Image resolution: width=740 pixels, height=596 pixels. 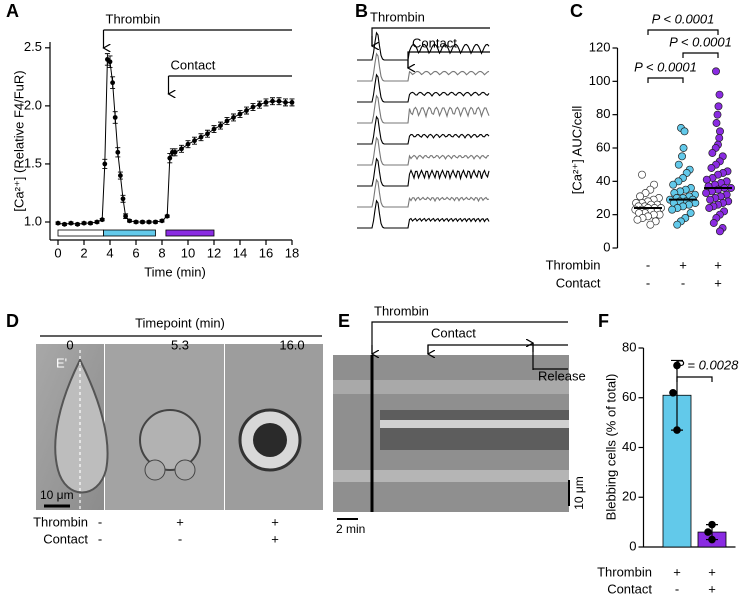 What do you see at coordinates (33, 162) in the screenshot?
I see `y-tick-label: 1.5` at bounding box center [33, 162].